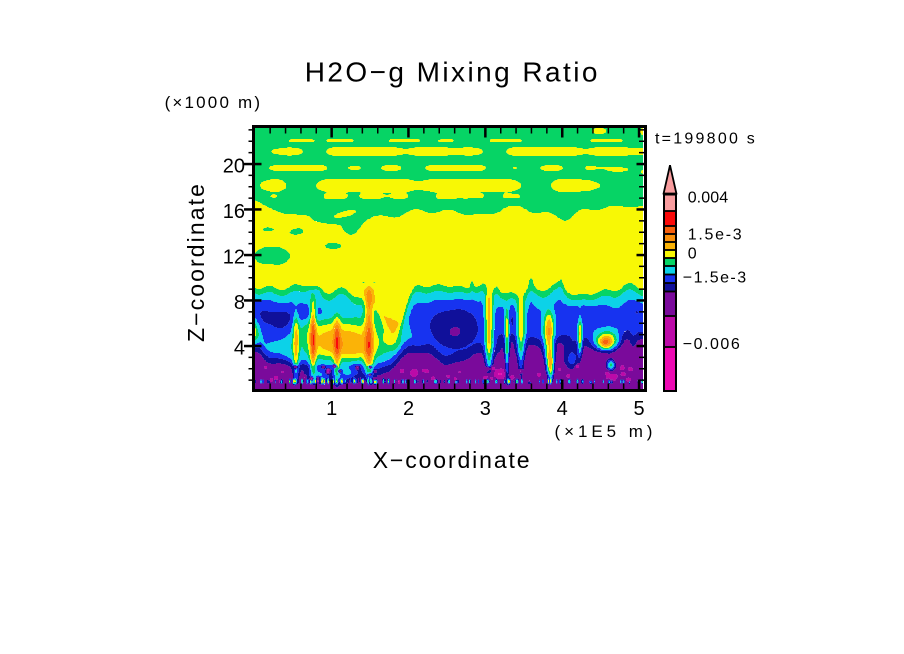 The height and width of the screenshot is (654, 904). Describe the element at coordinates (706, 139) in the screenshot. I see `svg-text: t=199800 s` at that location.